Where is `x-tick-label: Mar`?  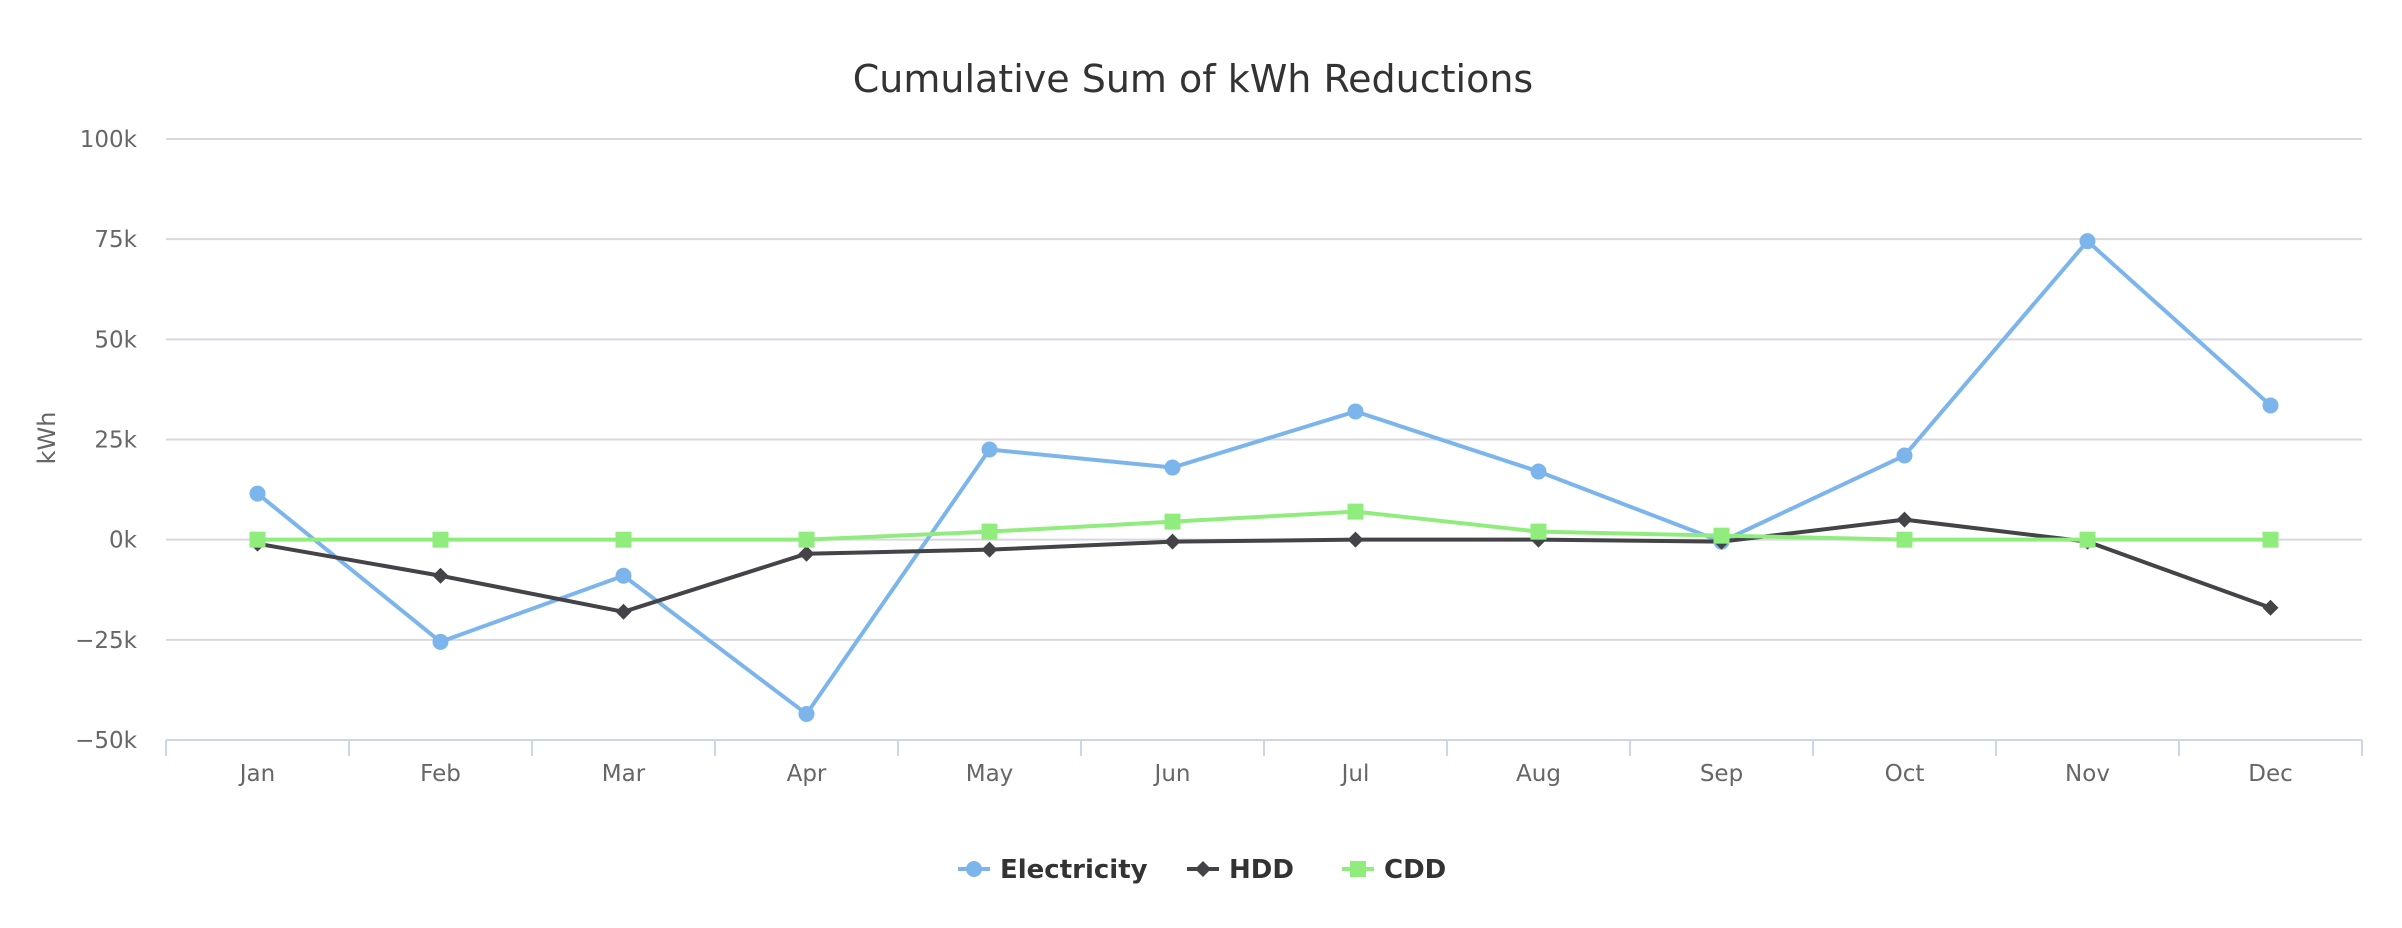 x-tick-label: Mar is located at coordinates (624, 774).